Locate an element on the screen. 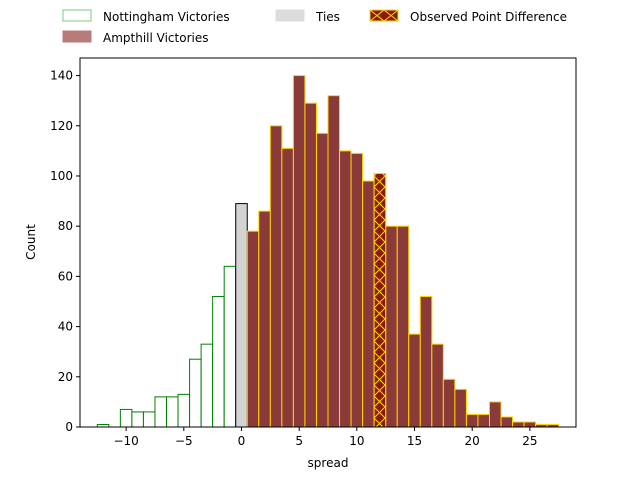 This screenshot has height=480, width=640. y-tick-label: 120 is located at coordinates (61, 126).